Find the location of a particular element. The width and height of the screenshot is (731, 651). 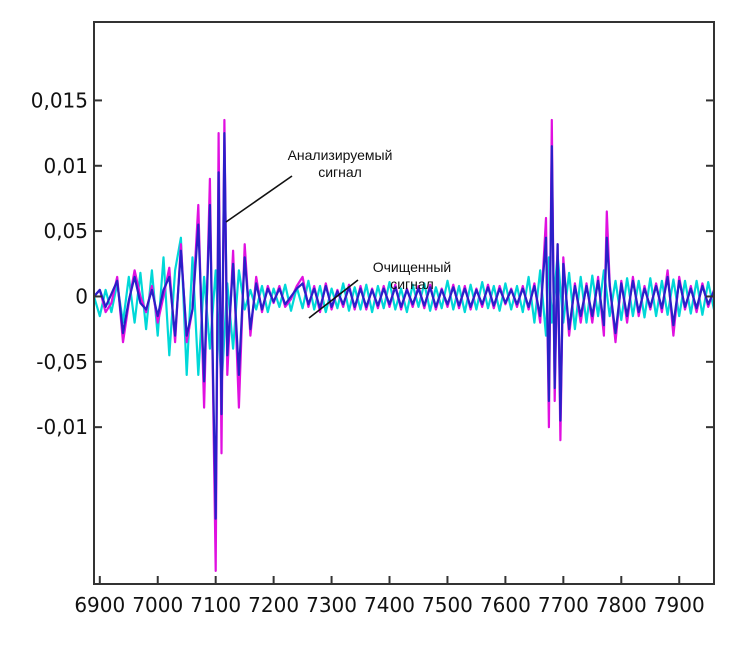

y-tick-label: -0,01 is located at coordinates (62, 427).